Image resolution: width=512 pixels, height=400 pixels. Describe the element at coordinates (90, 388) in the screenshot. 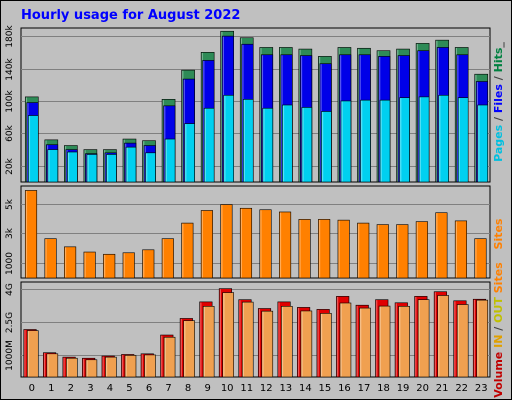

I see `x-tick-label: 3` at that location.